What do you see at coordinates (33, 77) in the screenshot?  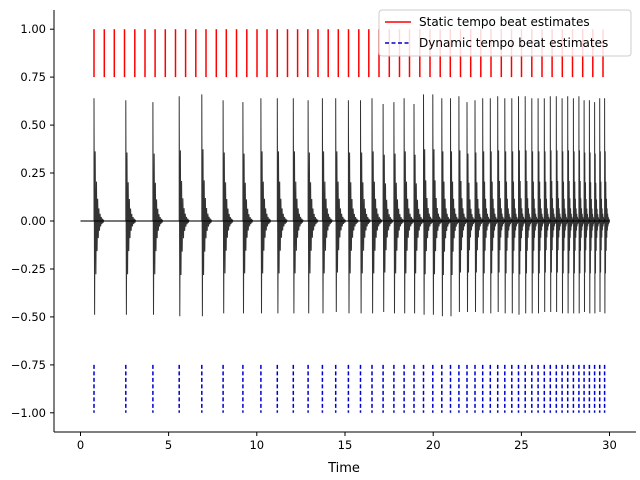 I see `y-tick-label: 0.75` at bounding box center [33, 77].